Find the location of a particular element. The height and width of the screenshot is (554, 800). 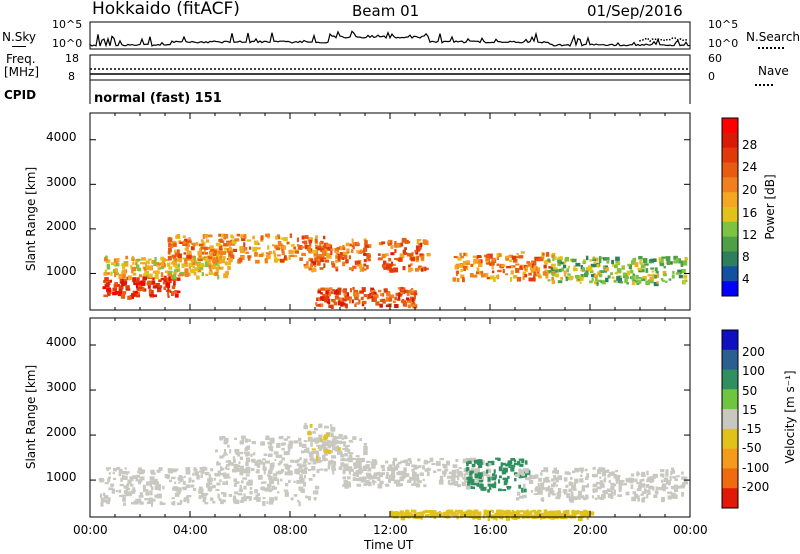

nsky-label: N.Sky is located at coordinates (19, 37).